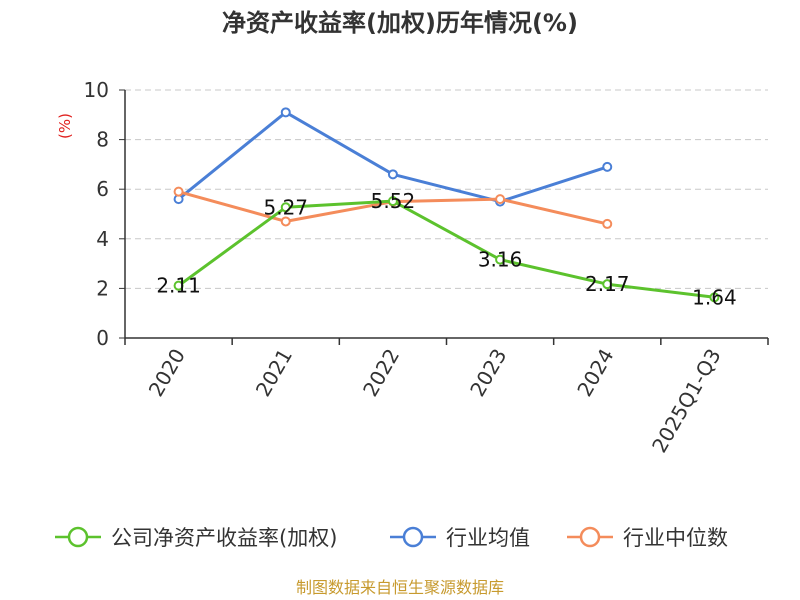 This screenshot has height=600, width=800. Describe the element at coordinates (224, 538) in the screenshot. I see `legend-label: 公司净资产收益率(加权)` at that location.